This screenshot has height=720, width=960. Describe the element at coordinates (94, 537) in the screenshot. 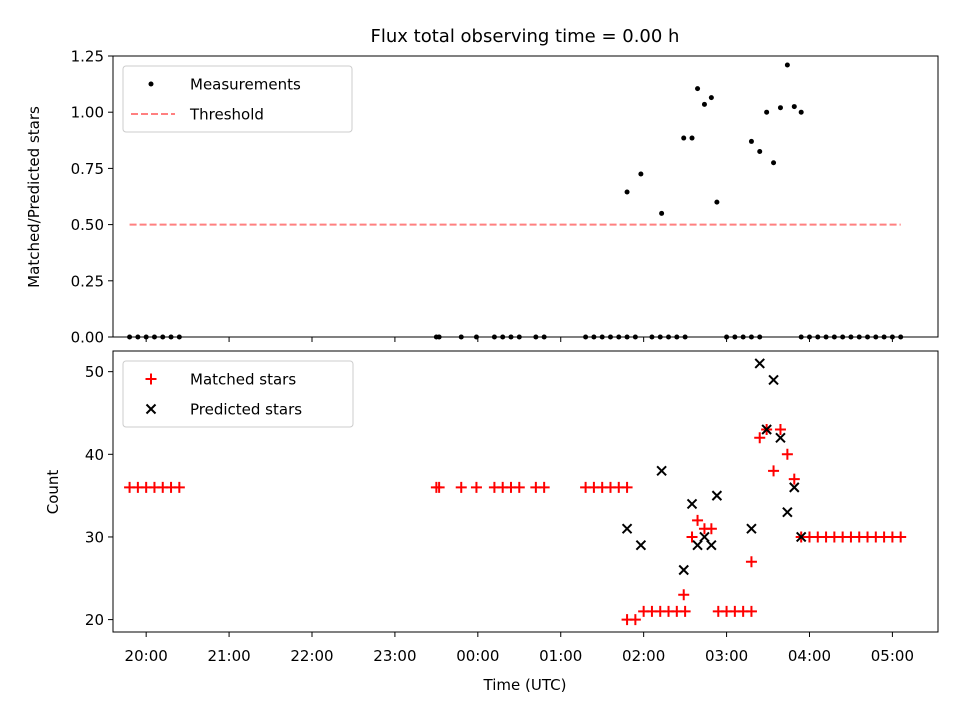

I see `bottom-y-tick-label: 30` at that location.